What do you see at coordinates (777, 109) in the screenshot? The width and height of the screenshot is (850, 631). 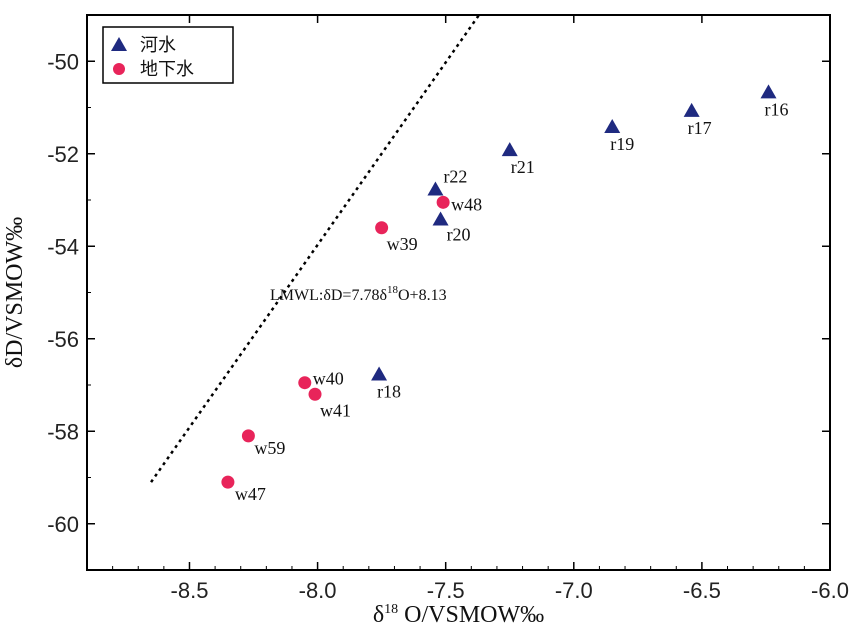 I see `point-label-r16: r16` at bounding box center [777, 109].